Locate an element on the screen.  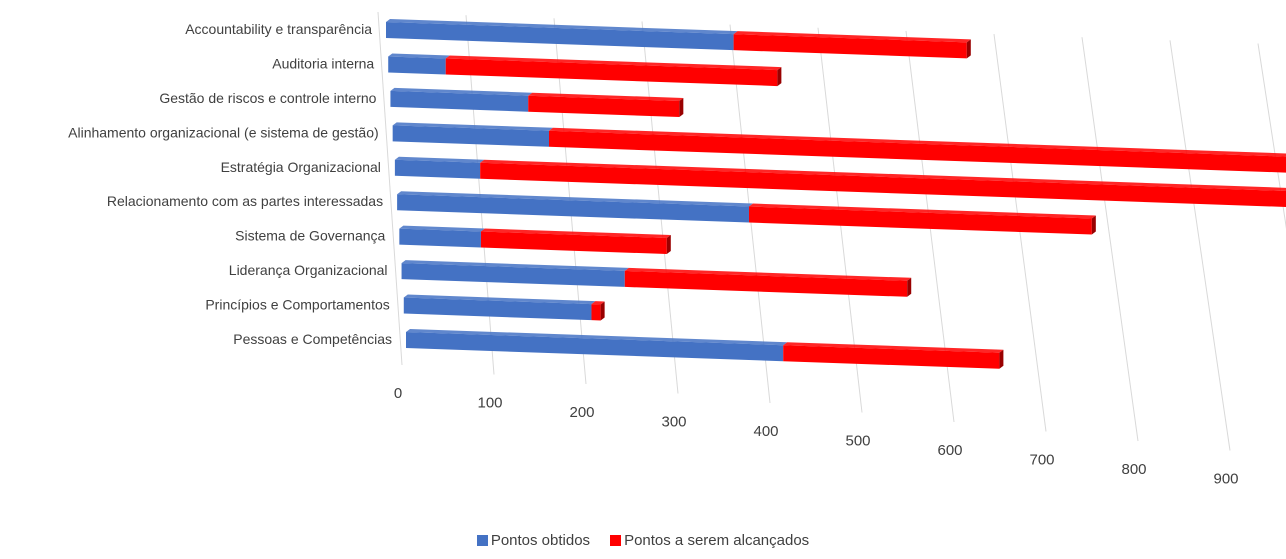
category-label: Auditoria interna is located at coordinates (323, 63).